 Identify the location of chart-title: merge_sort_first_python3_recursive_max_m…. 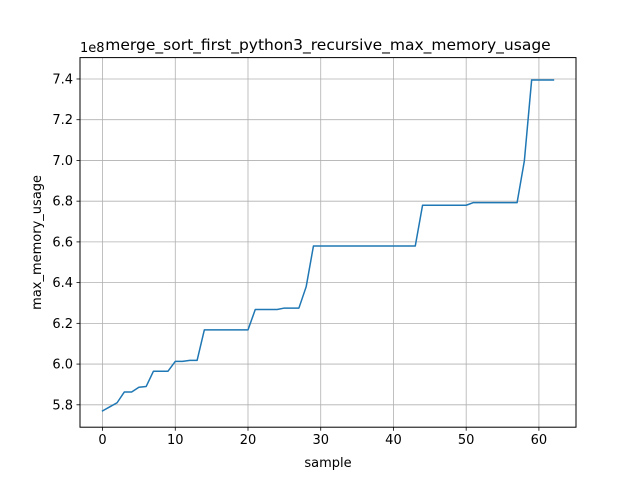
(327, 45).